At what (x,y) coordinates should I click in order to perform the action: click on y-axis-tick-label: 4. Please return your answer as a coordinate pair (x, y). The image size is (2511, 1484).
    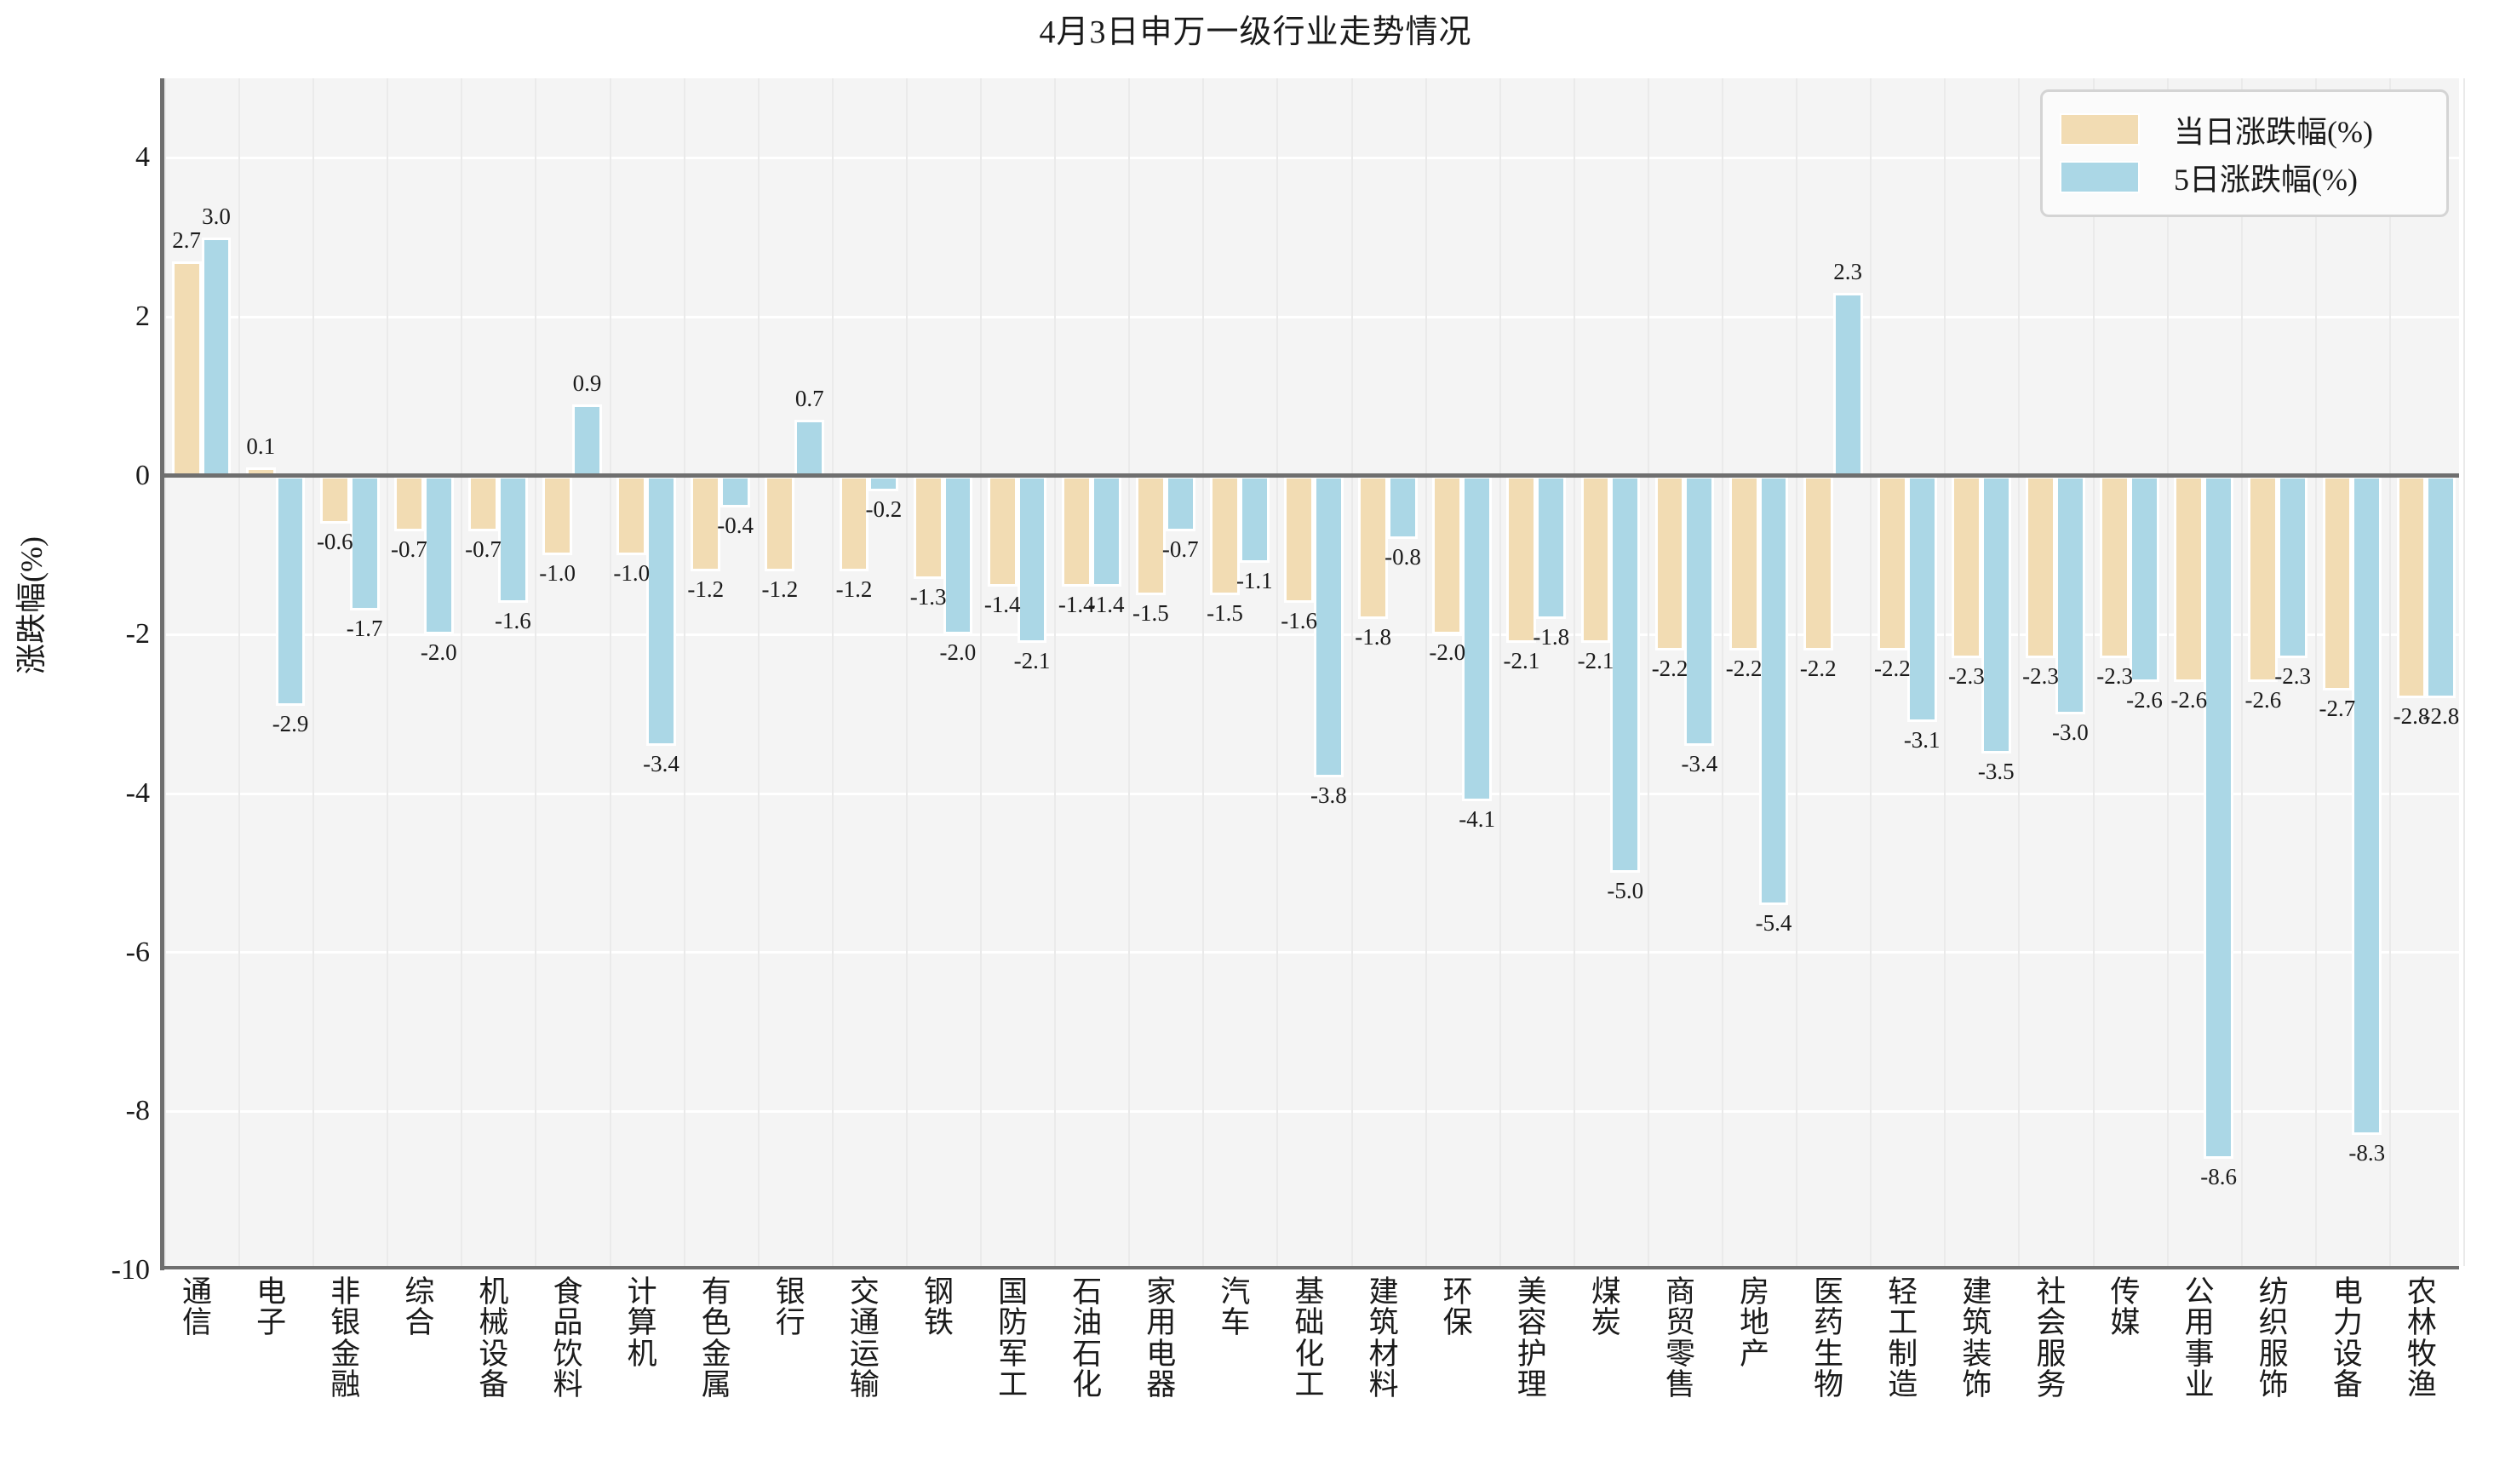
    Looking at the image, I should click on (142, 158).